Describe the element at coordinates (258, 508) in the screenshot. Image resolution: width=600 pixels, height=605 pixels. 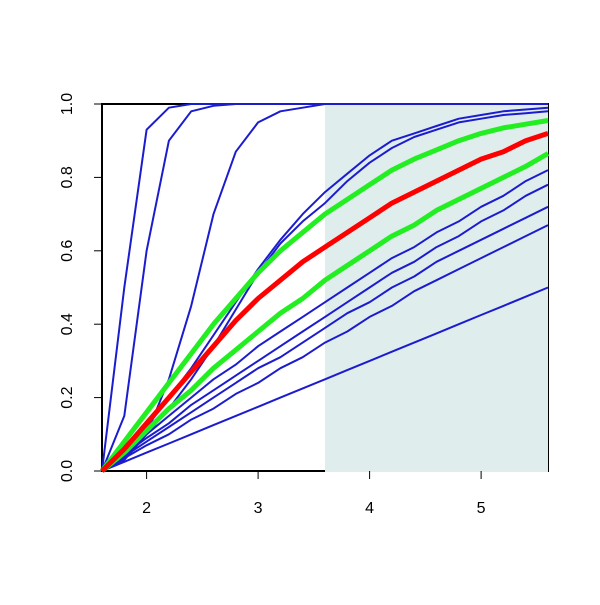
I see `x-tick-label: 3` at that location.